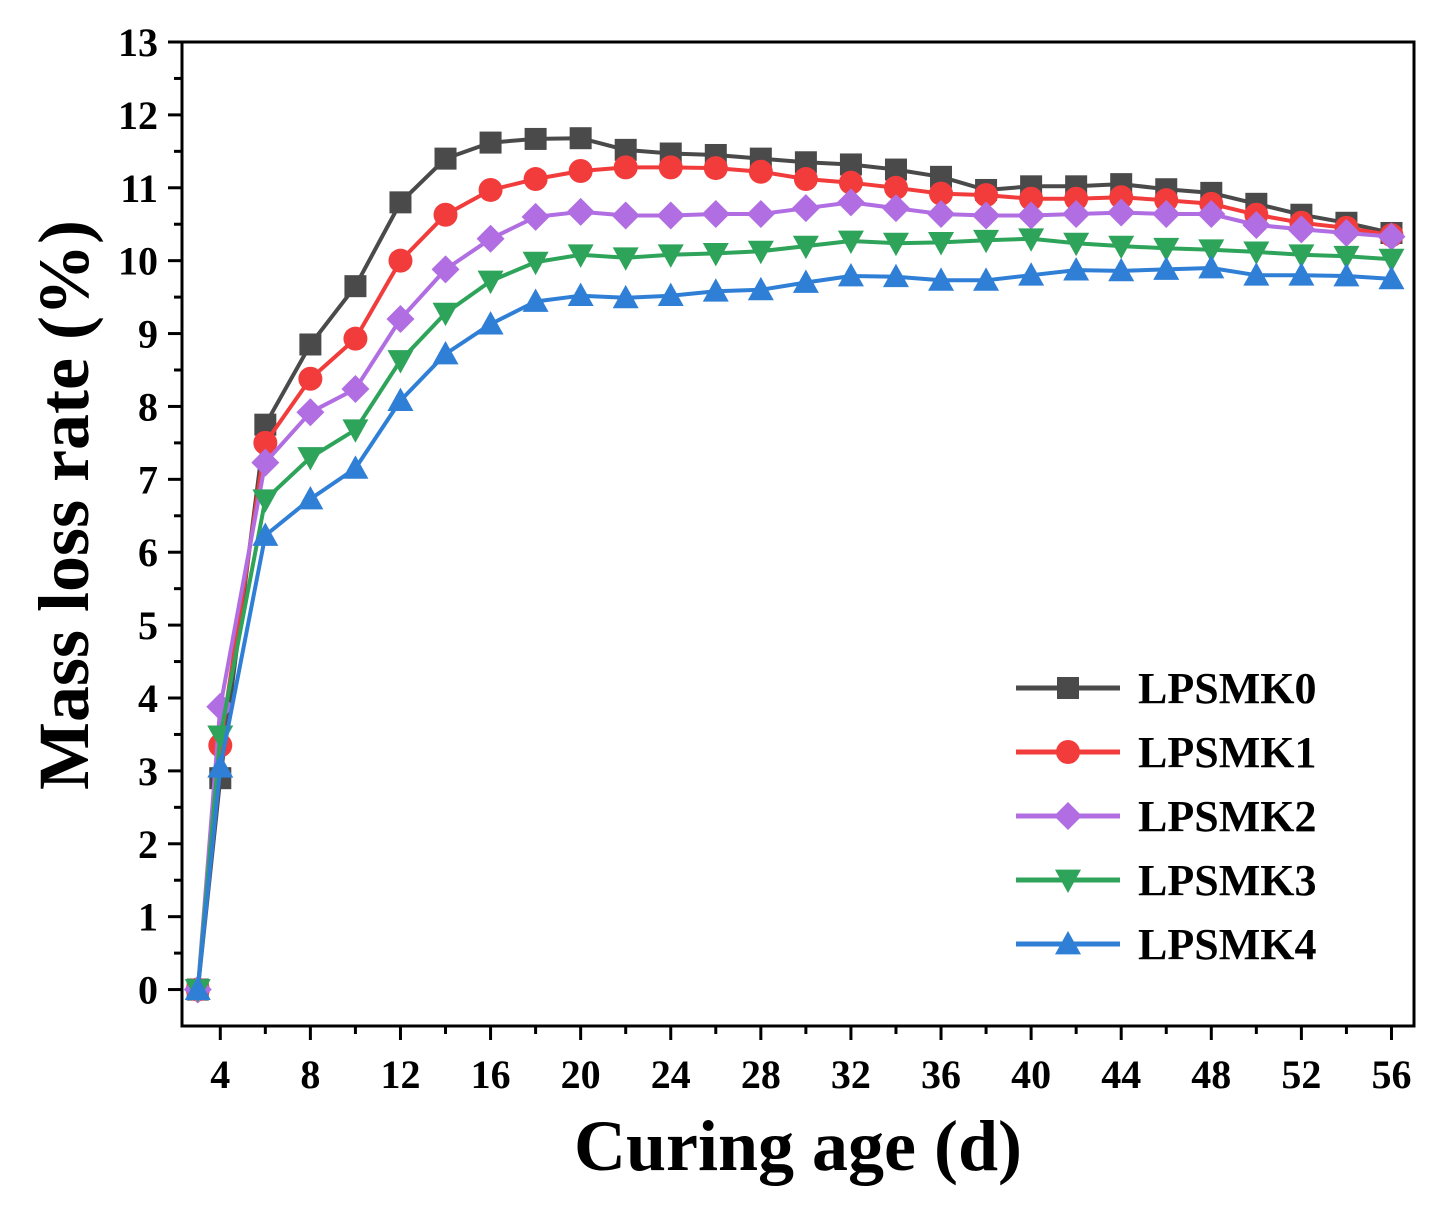  I want to click on y-axis-title: Mass loss rate (%), so click(64, 505).